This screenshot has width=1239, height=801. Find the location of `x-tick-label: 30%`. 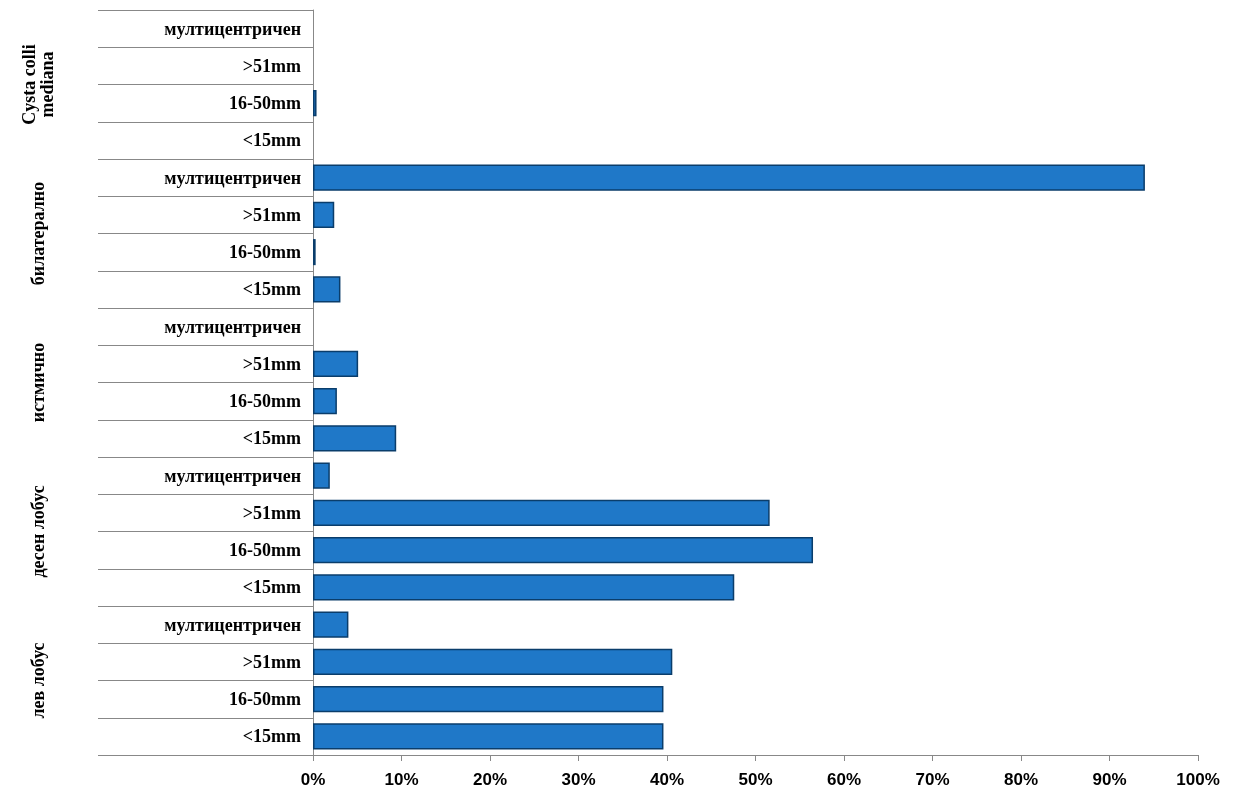

x-tick-label: 30% is located at coordinates (578, 779).